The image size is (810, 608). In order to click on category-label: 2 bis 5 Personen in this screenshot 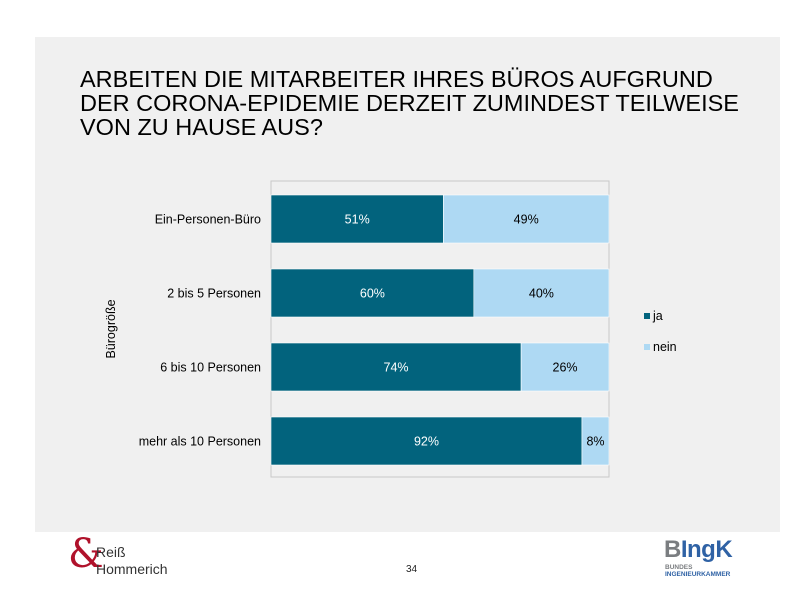, I will do `click(214, 294)`.